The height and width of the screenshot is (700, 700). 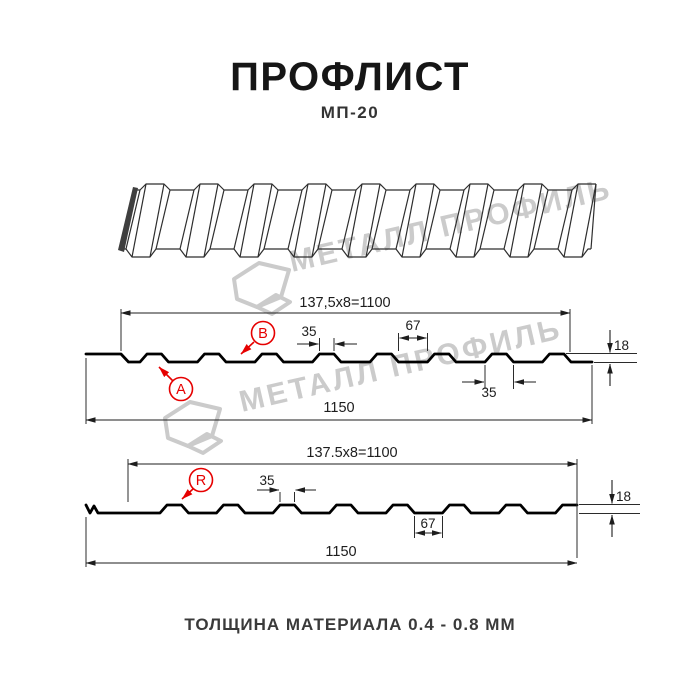 I want to click on dim-height-front: 18, so click(x=621, y=345).